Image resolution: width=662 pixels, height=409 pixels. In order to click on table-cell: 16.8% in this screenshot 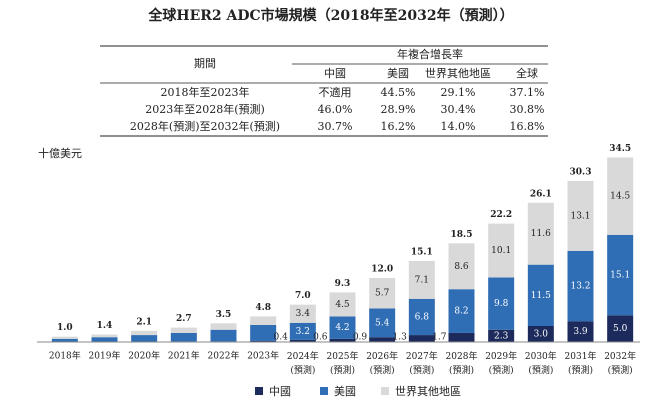, I will do `click(527, 126)`.